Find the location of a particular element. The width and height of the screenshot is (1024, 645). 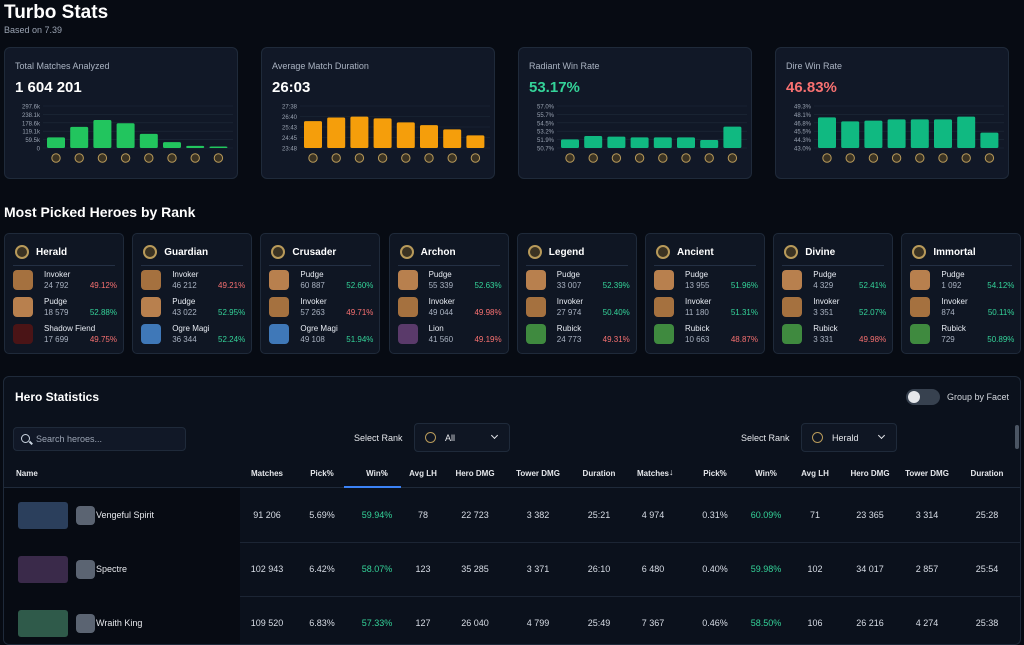

hero-icon is located at coordinates (85, 515).